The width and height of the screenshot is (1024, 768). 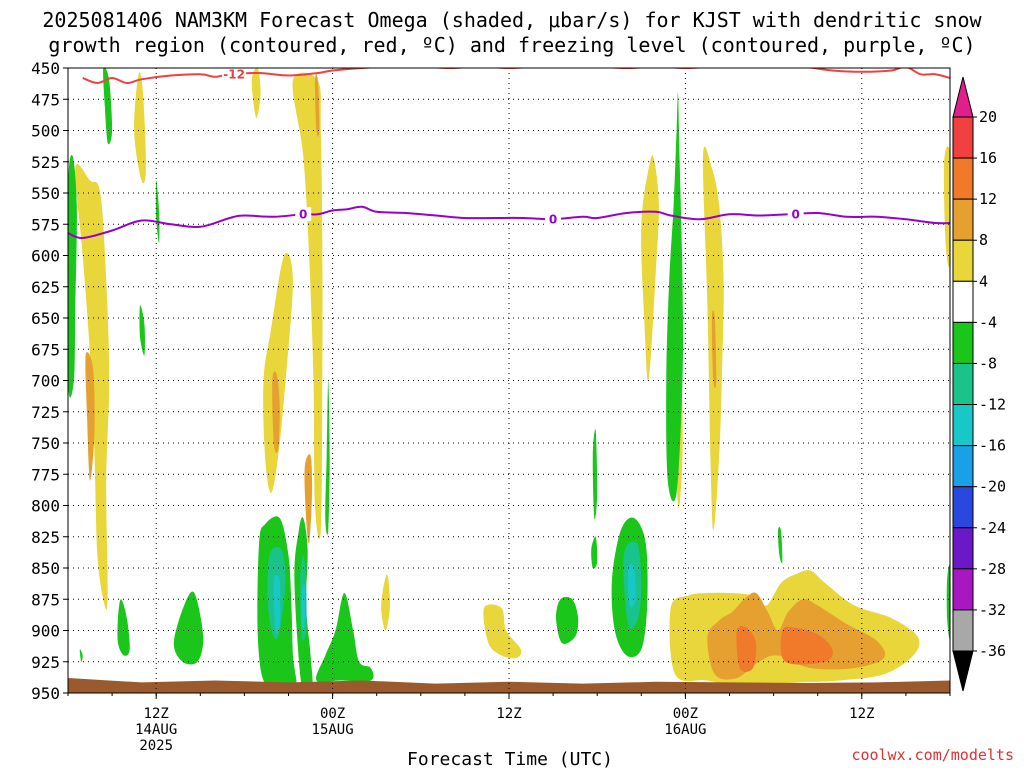 I want to click on colorbar-tick-label: 12, so click(x=988, y=199).